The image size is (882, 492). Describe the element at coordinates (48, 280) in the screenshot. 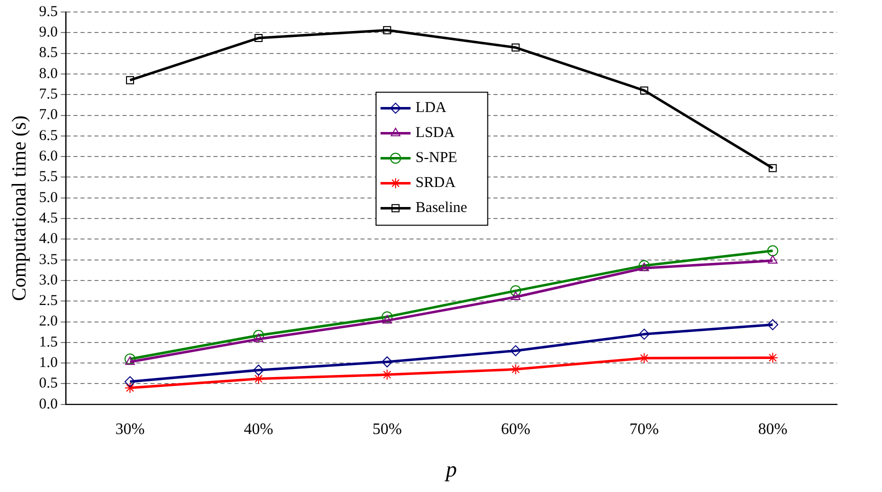

I see `y-tick-label: 3.0` at that location.